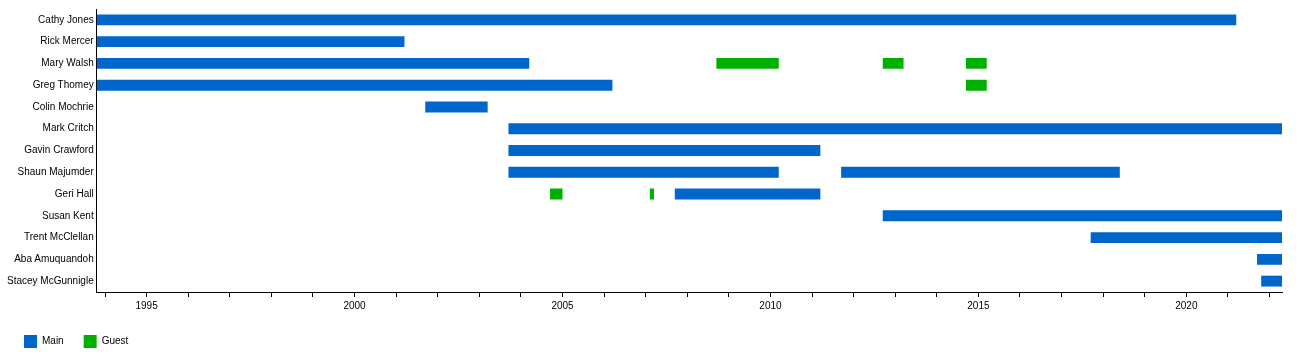 Image resolution: width=1300 pixels, height=360 pixels. What do you see at coordinates (67, 63) in the screenshot?
I see `y-tick-label: Mary Walsh` at bounding box center [67, 63].